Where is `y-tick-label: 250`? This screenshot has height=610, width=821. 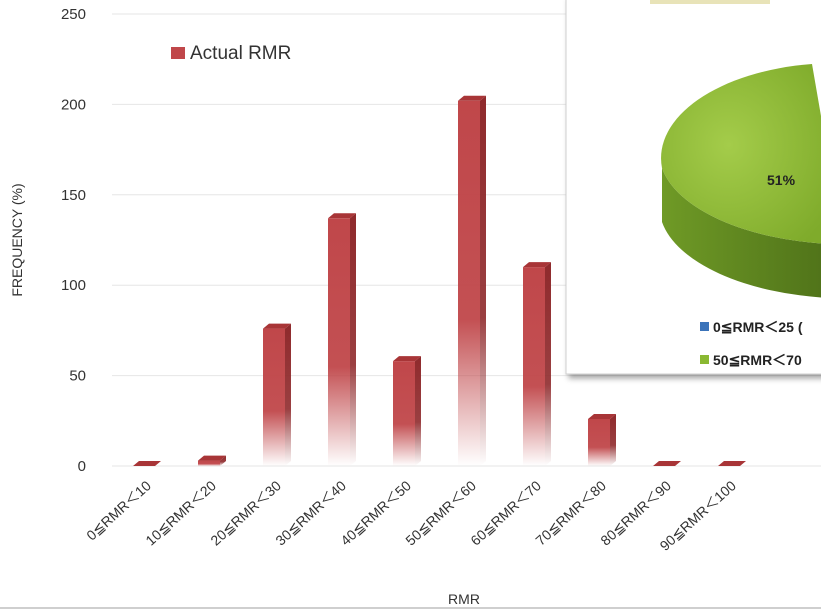
y-tick-label: 250 is located at coordinates (73, 14).